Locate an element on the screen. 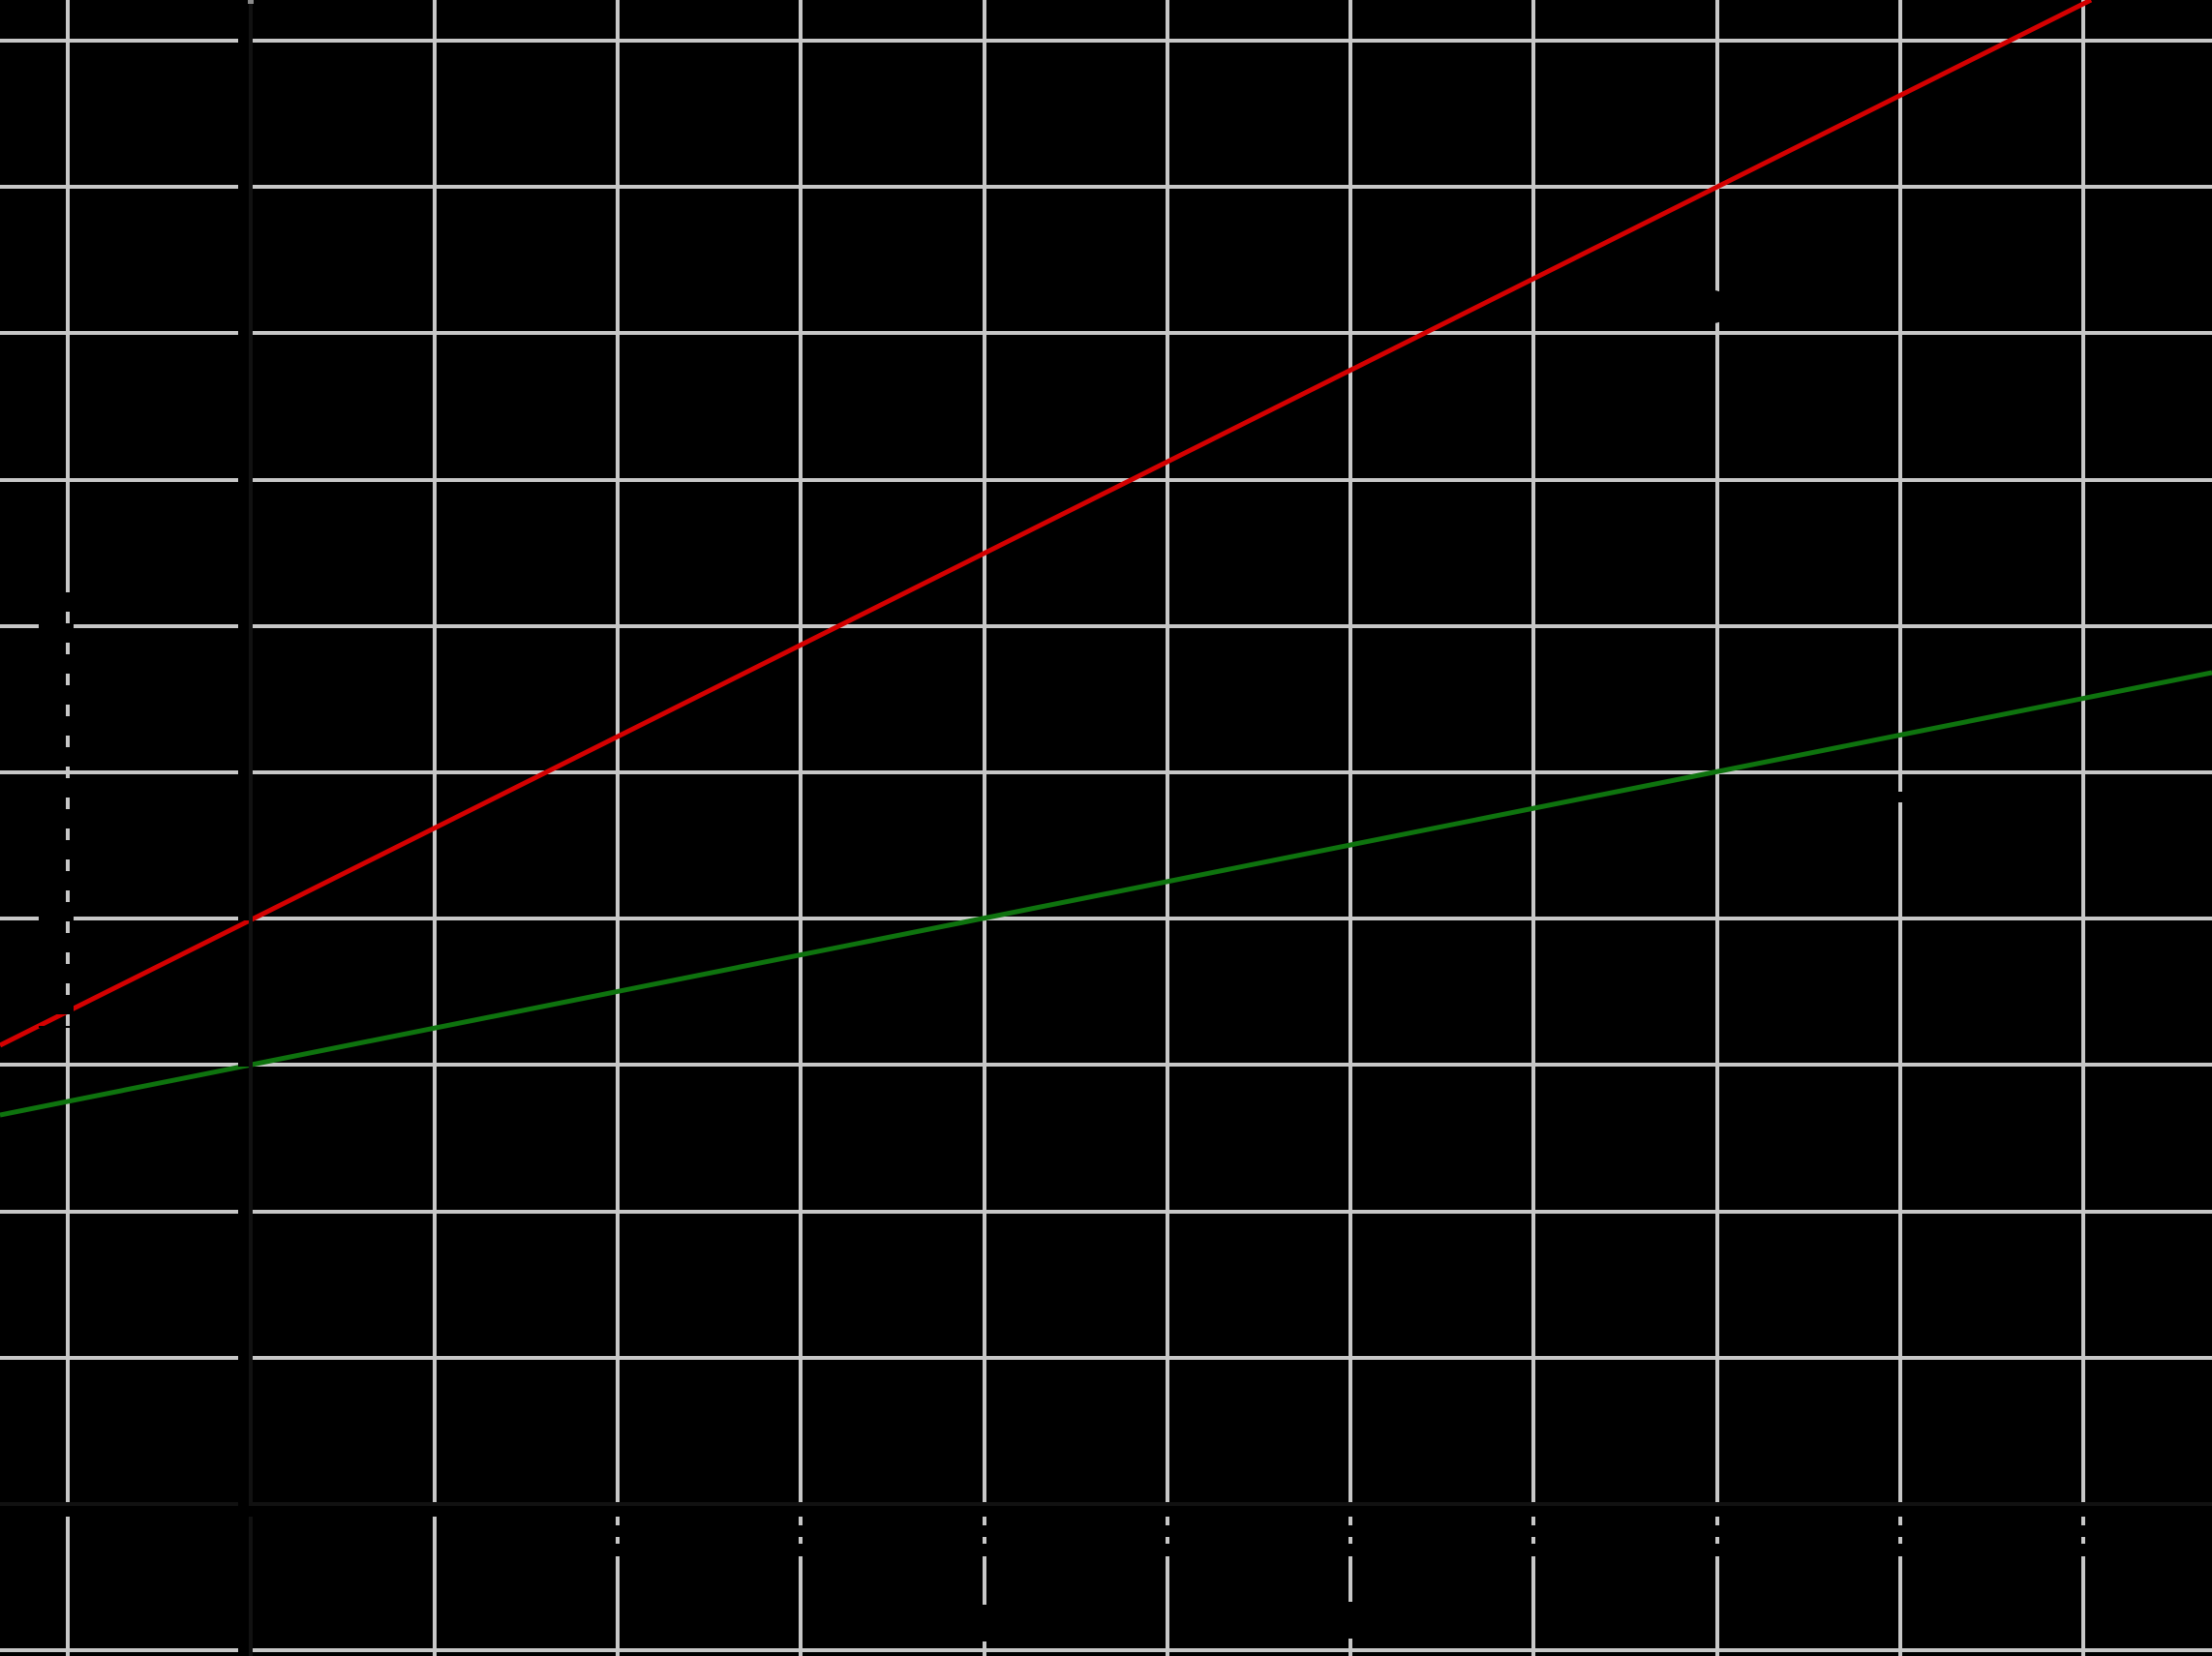 The image size is (2212, 1656). green-series-label-illegible is located at coordinates (1847, 797).